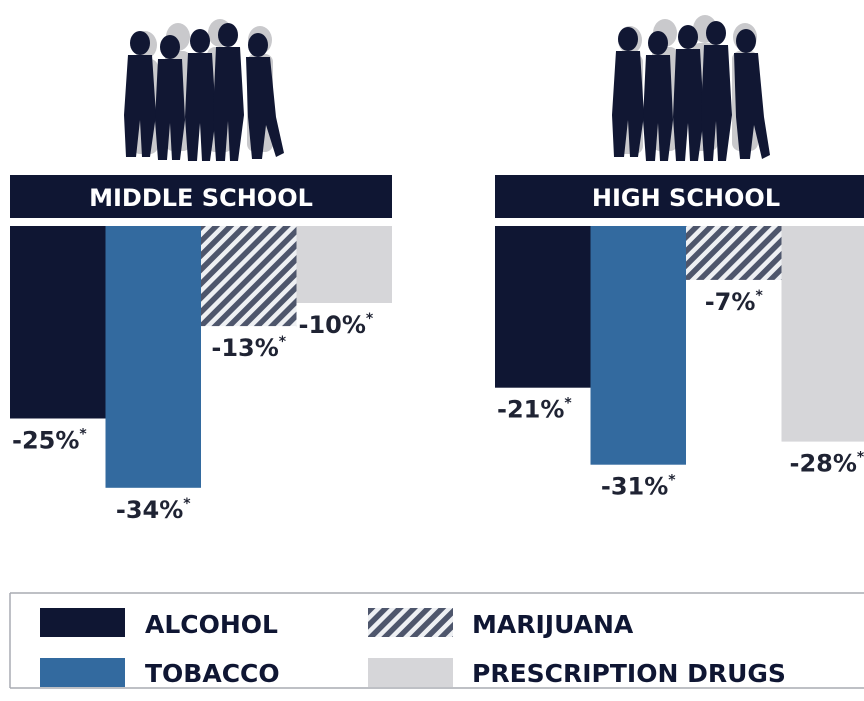 This screenshot has height=701, width=864. Describe the element at coordinates (553, 624) in the screenshot. I see `legend-label-marijuana: MARIJUANA` at that location.